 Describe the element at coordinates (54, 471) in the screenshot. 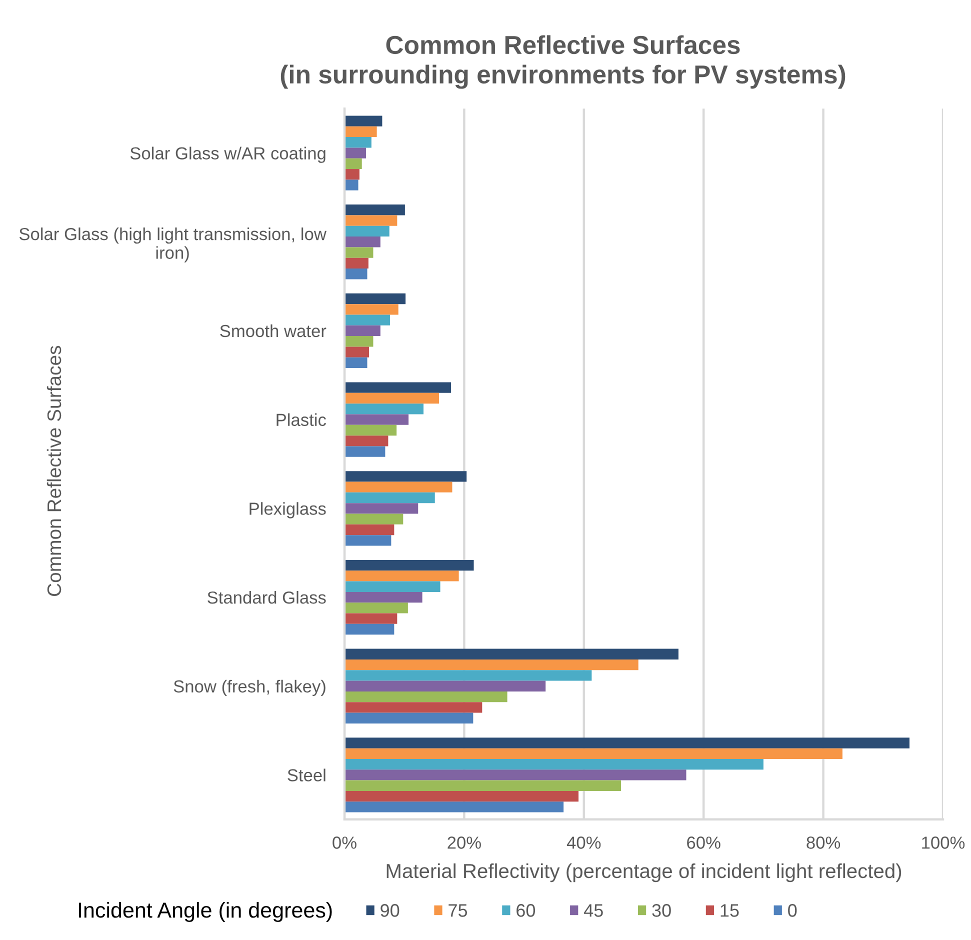

I see `y-axis-title: Common Reflective Surfaces` at that location.